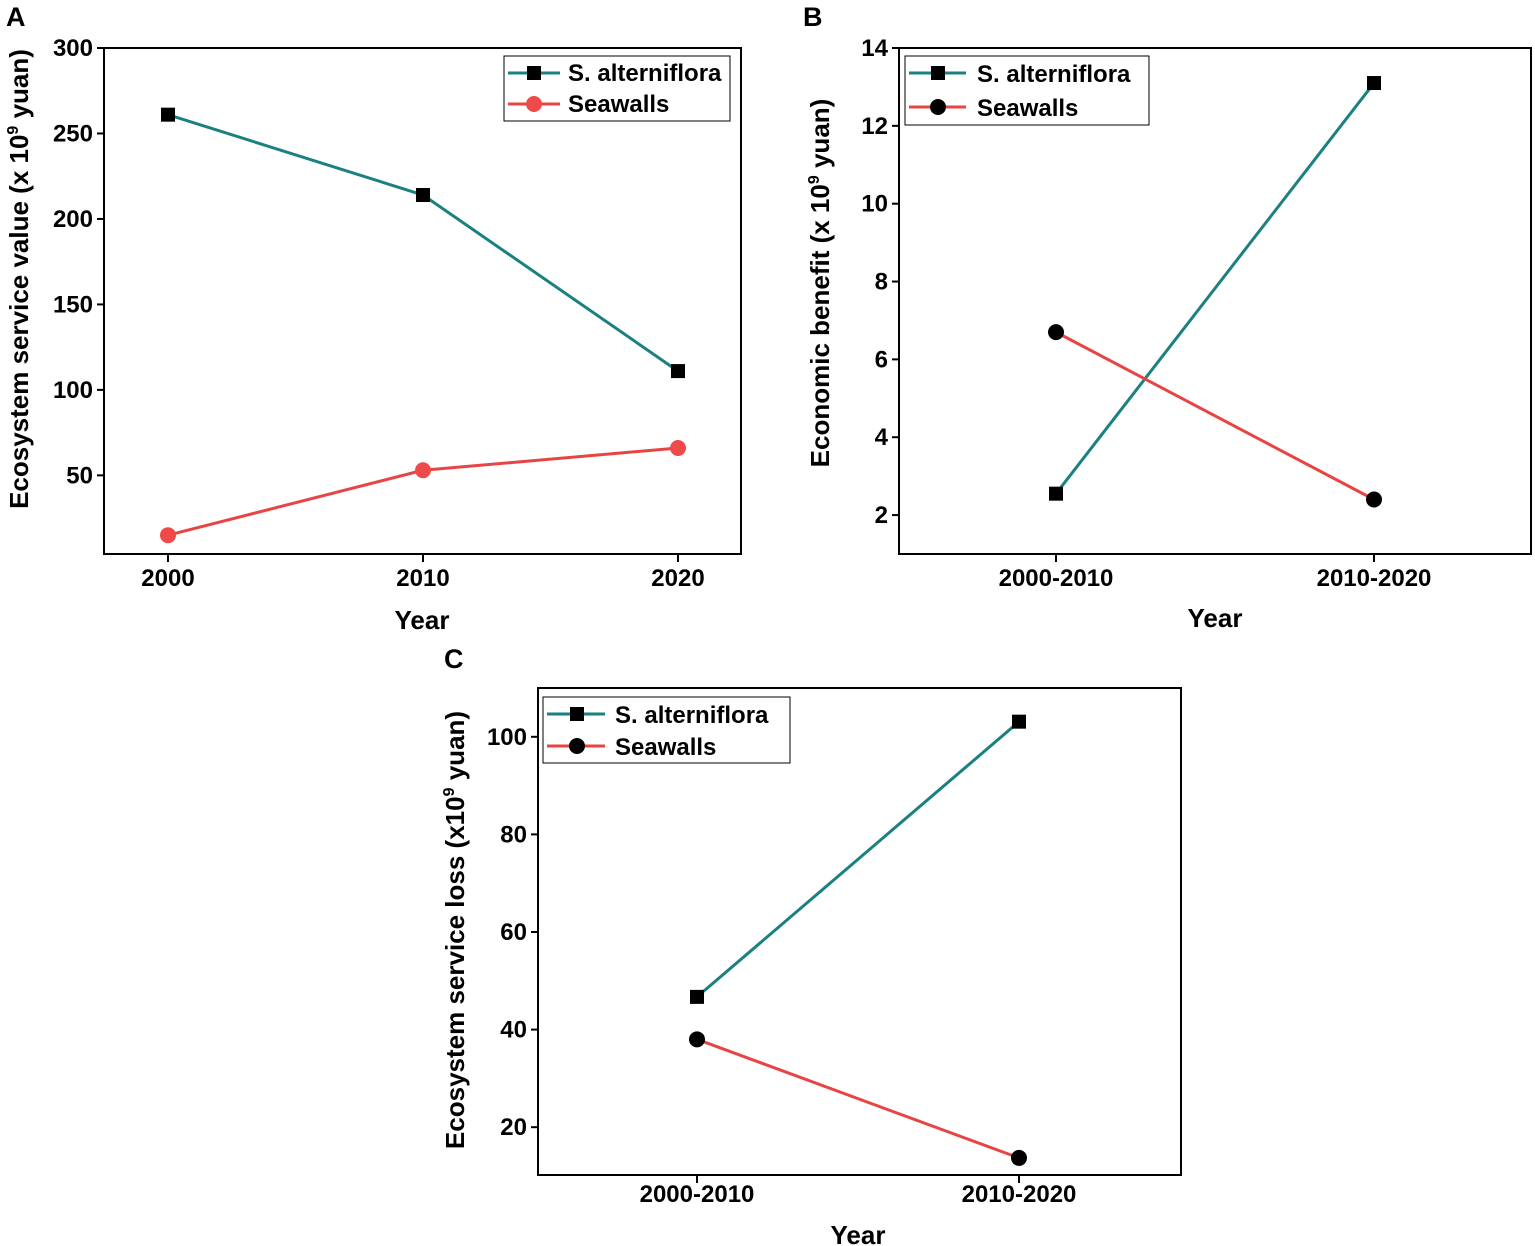 This screenshot has width=1535, height=1246. I want to click on legend-box-c, so click(666, 730).